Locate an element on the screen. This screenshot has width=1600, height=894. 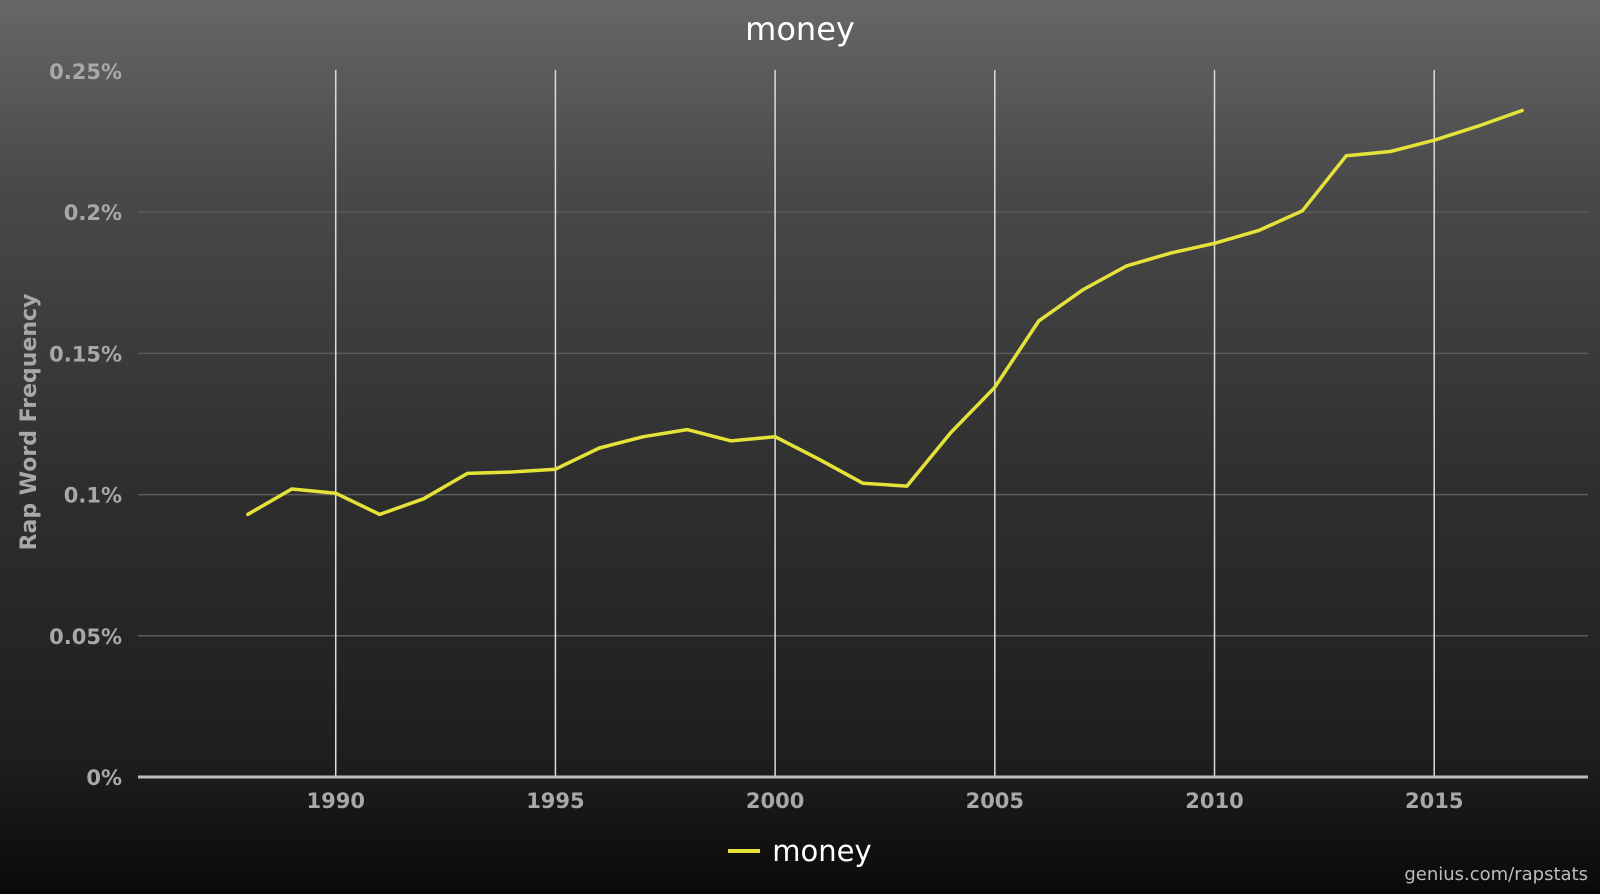
y-tick-label: 0.15% is located at coordinates (85, 354).